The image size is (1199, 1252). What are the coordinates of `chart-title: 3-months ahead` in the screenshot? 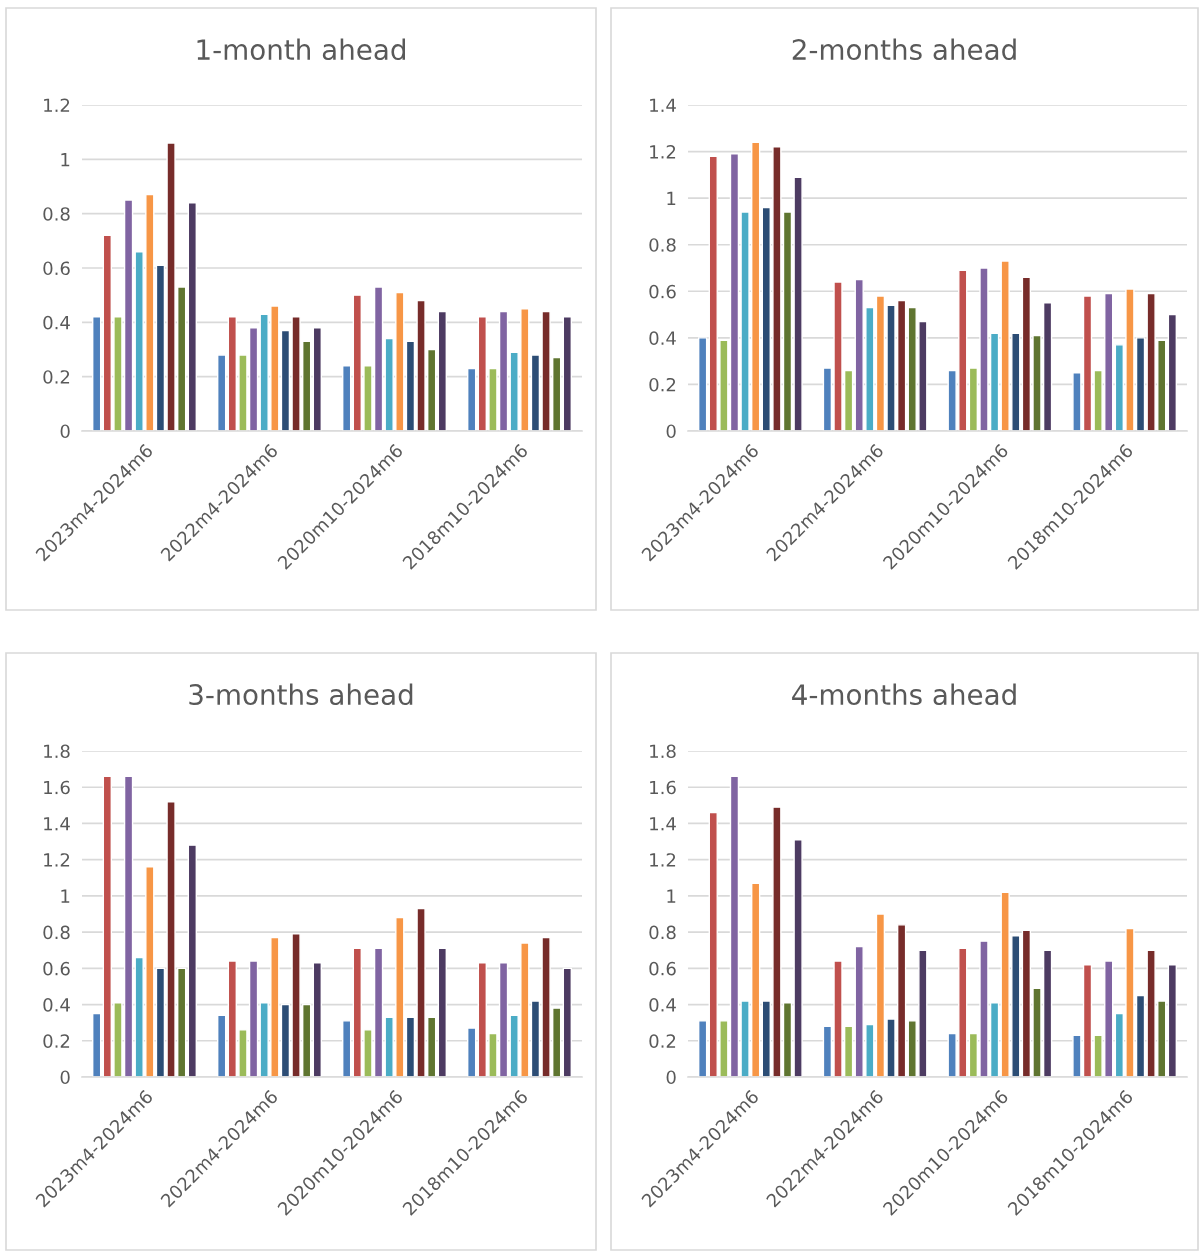 It's located at (301, 694).